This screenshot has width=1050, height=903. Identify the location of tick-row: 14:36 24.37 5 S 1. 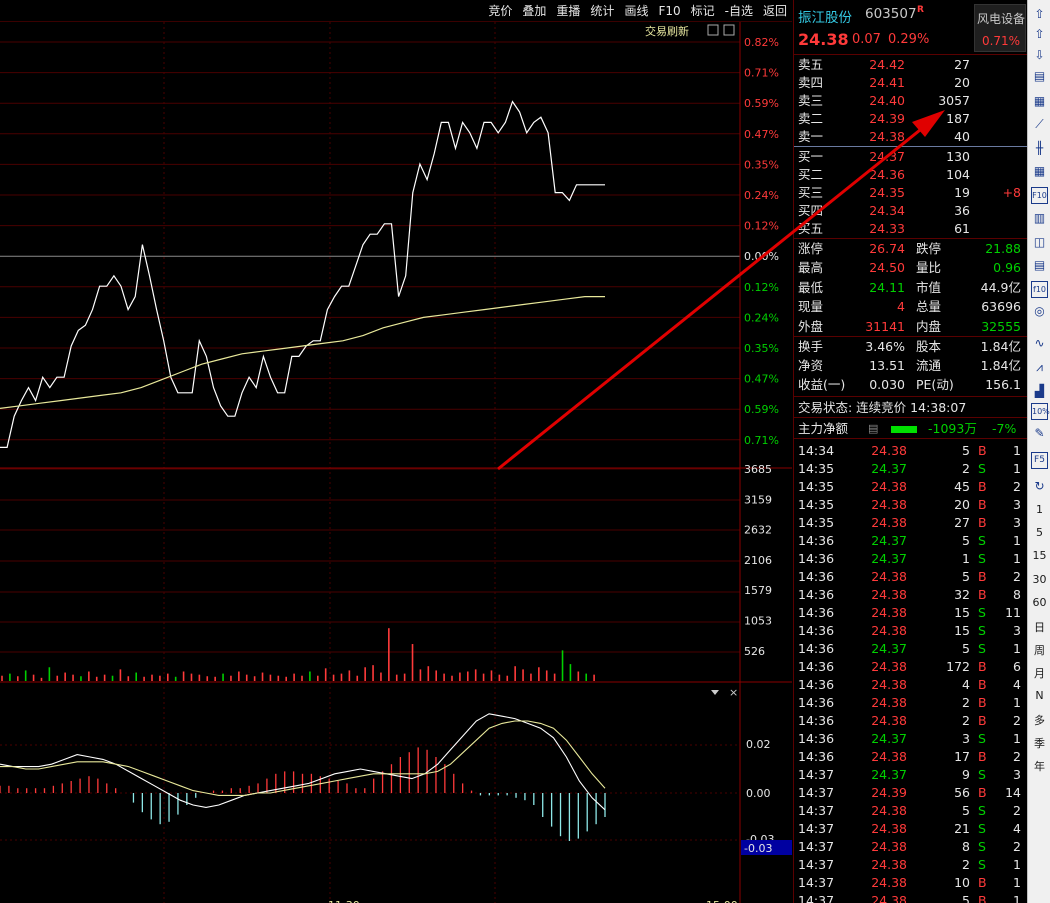
(910, 541).